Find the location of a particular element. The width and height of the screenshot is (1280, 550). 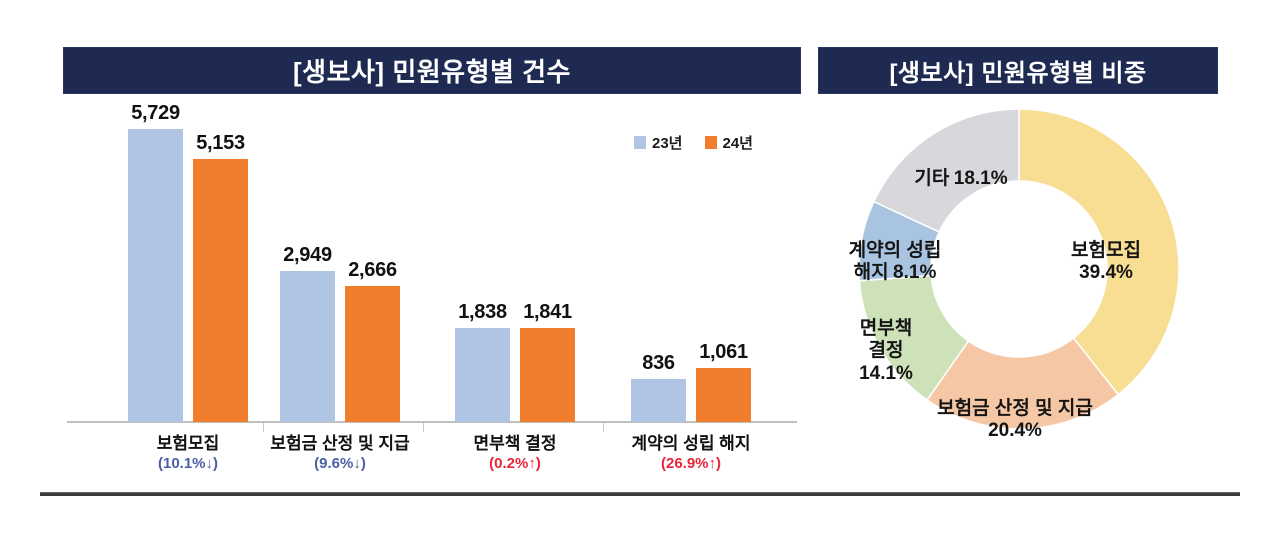

bar-group: 5,729 5,153 is located at coordinates (188, 261).